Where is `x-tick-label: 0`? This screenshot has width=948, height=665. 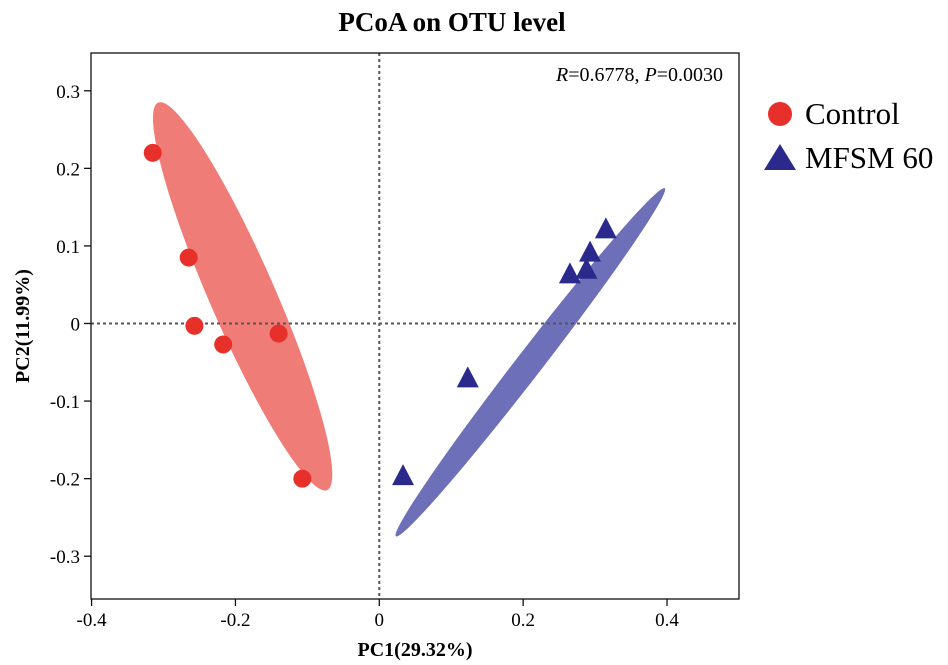
x-tick-label: 0 is located at coordinates (380, 620).